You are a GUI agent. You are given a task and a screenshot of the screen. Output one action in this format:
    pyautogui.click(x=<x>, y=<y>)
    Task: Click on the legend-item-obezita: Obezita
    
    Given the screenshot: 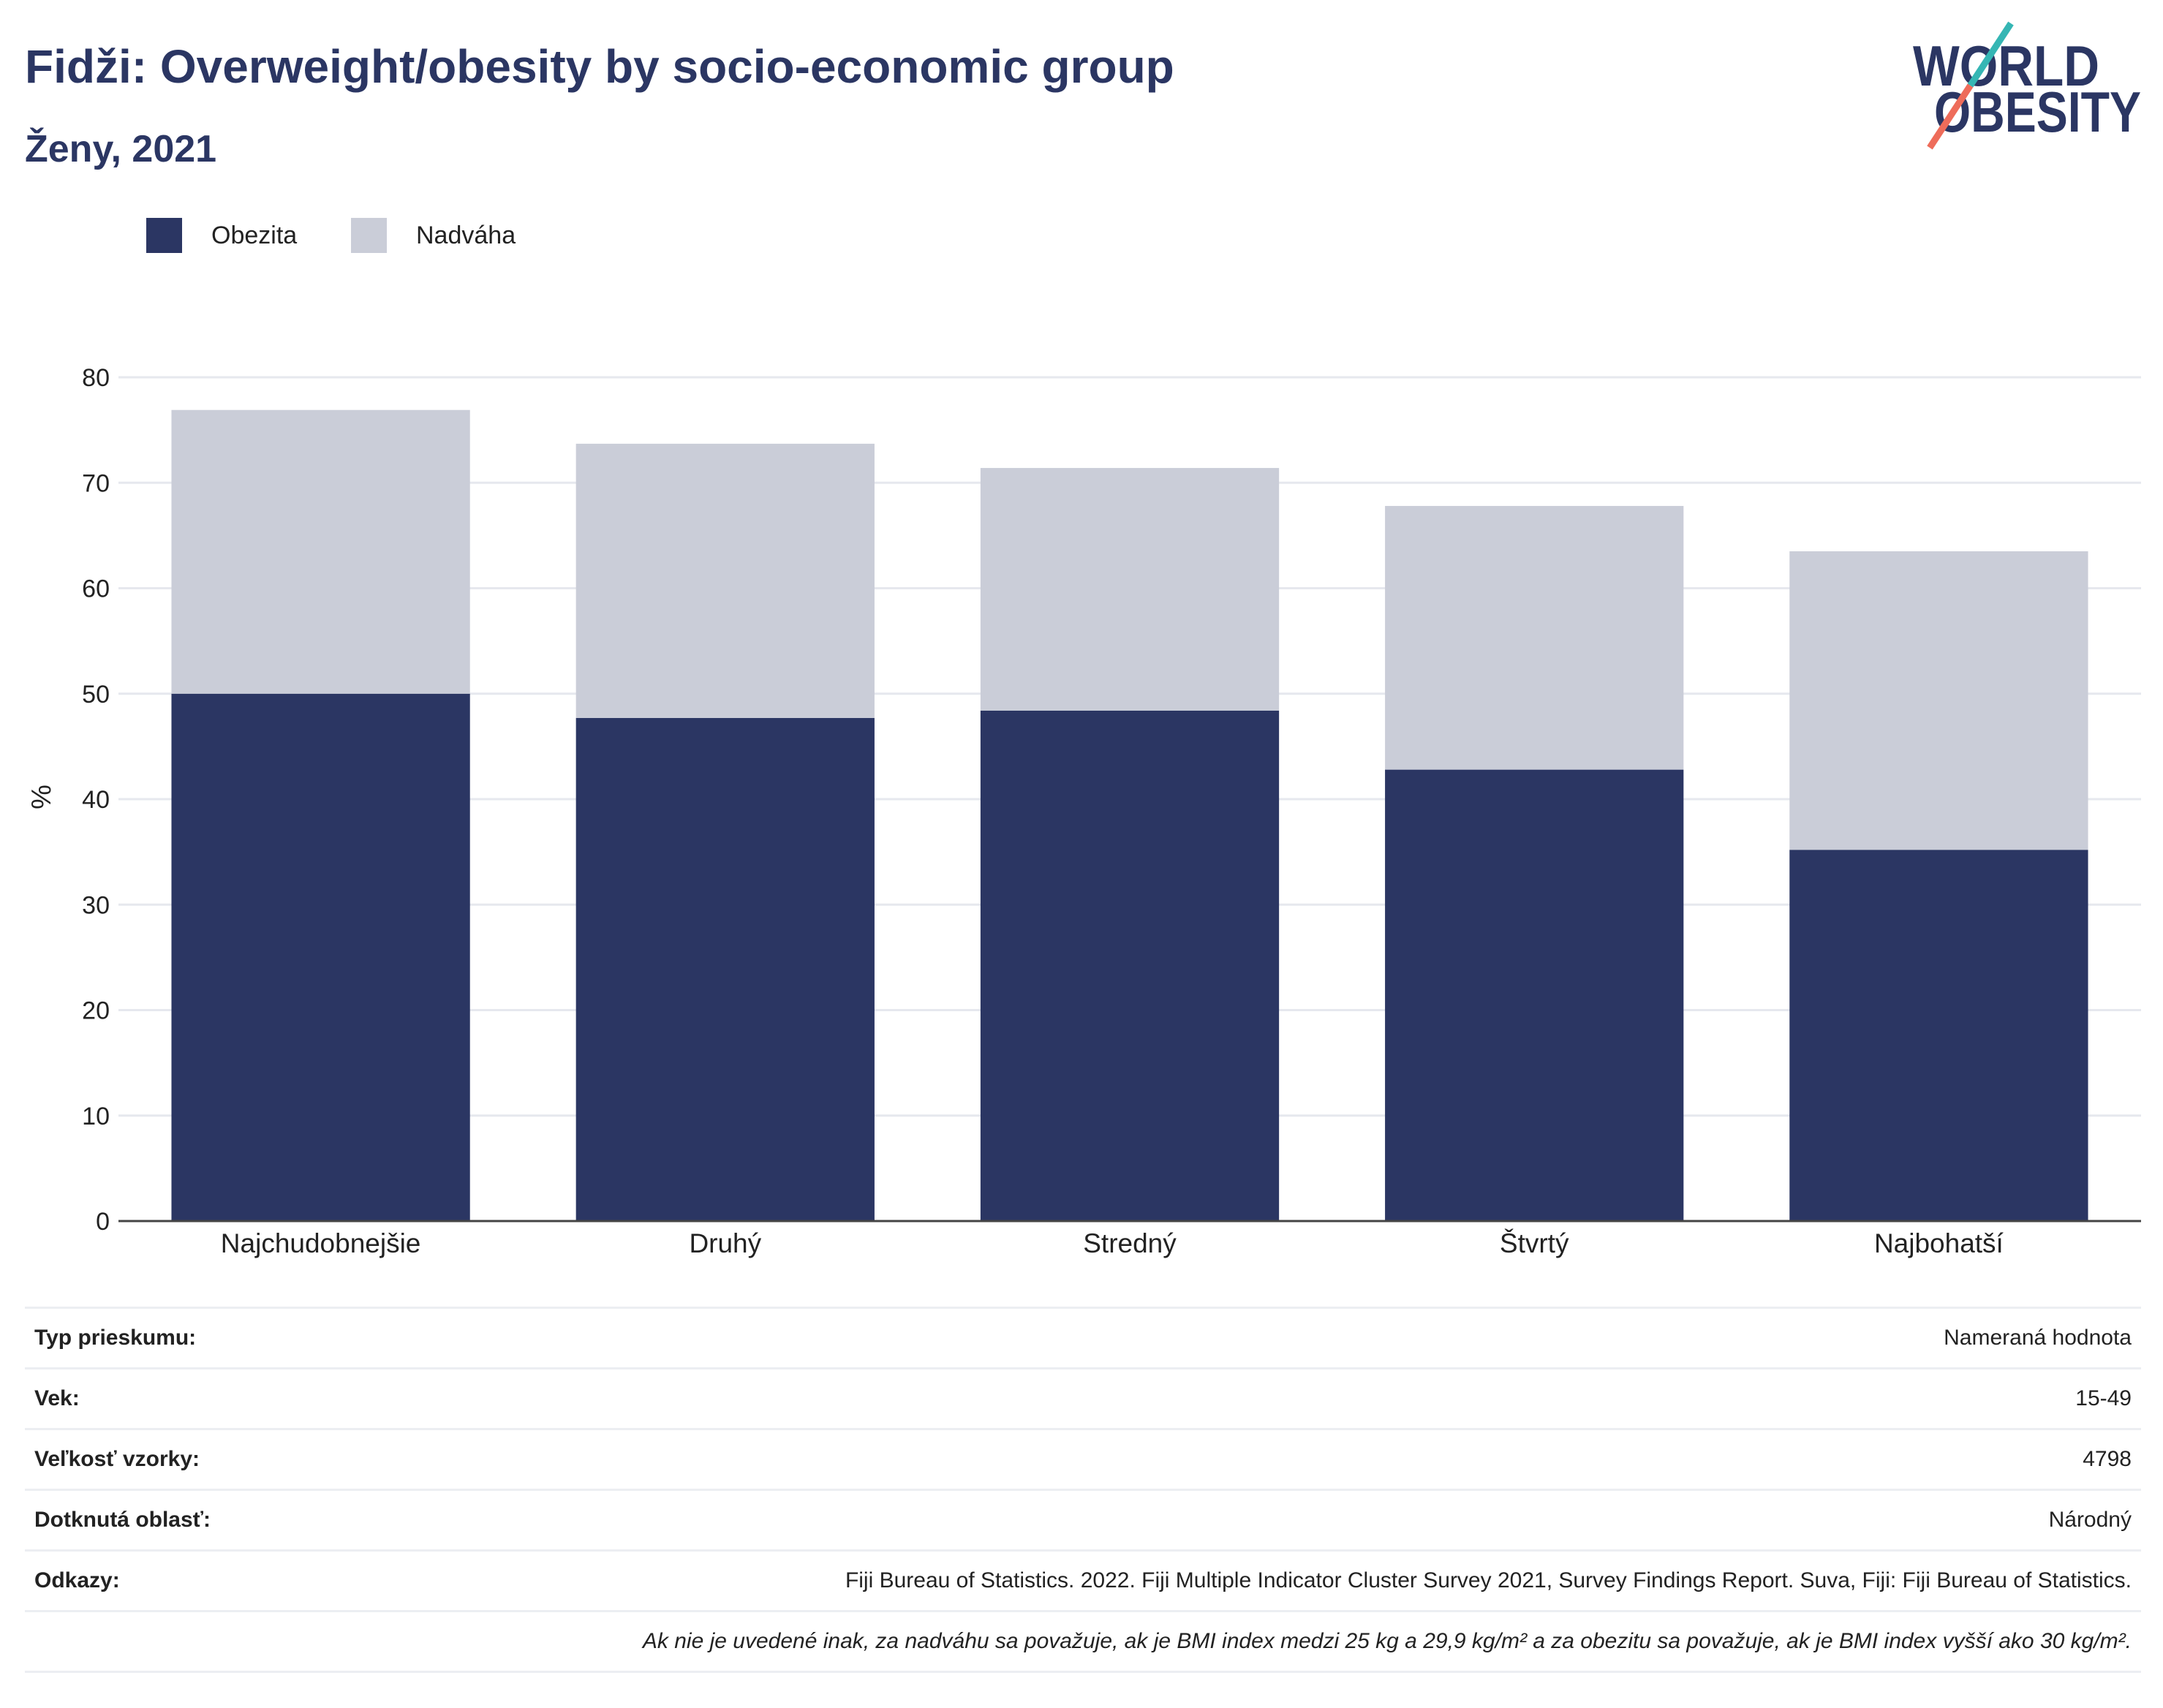 What is the action you would take?
    pyautogui.click(x=222, y=235)
    